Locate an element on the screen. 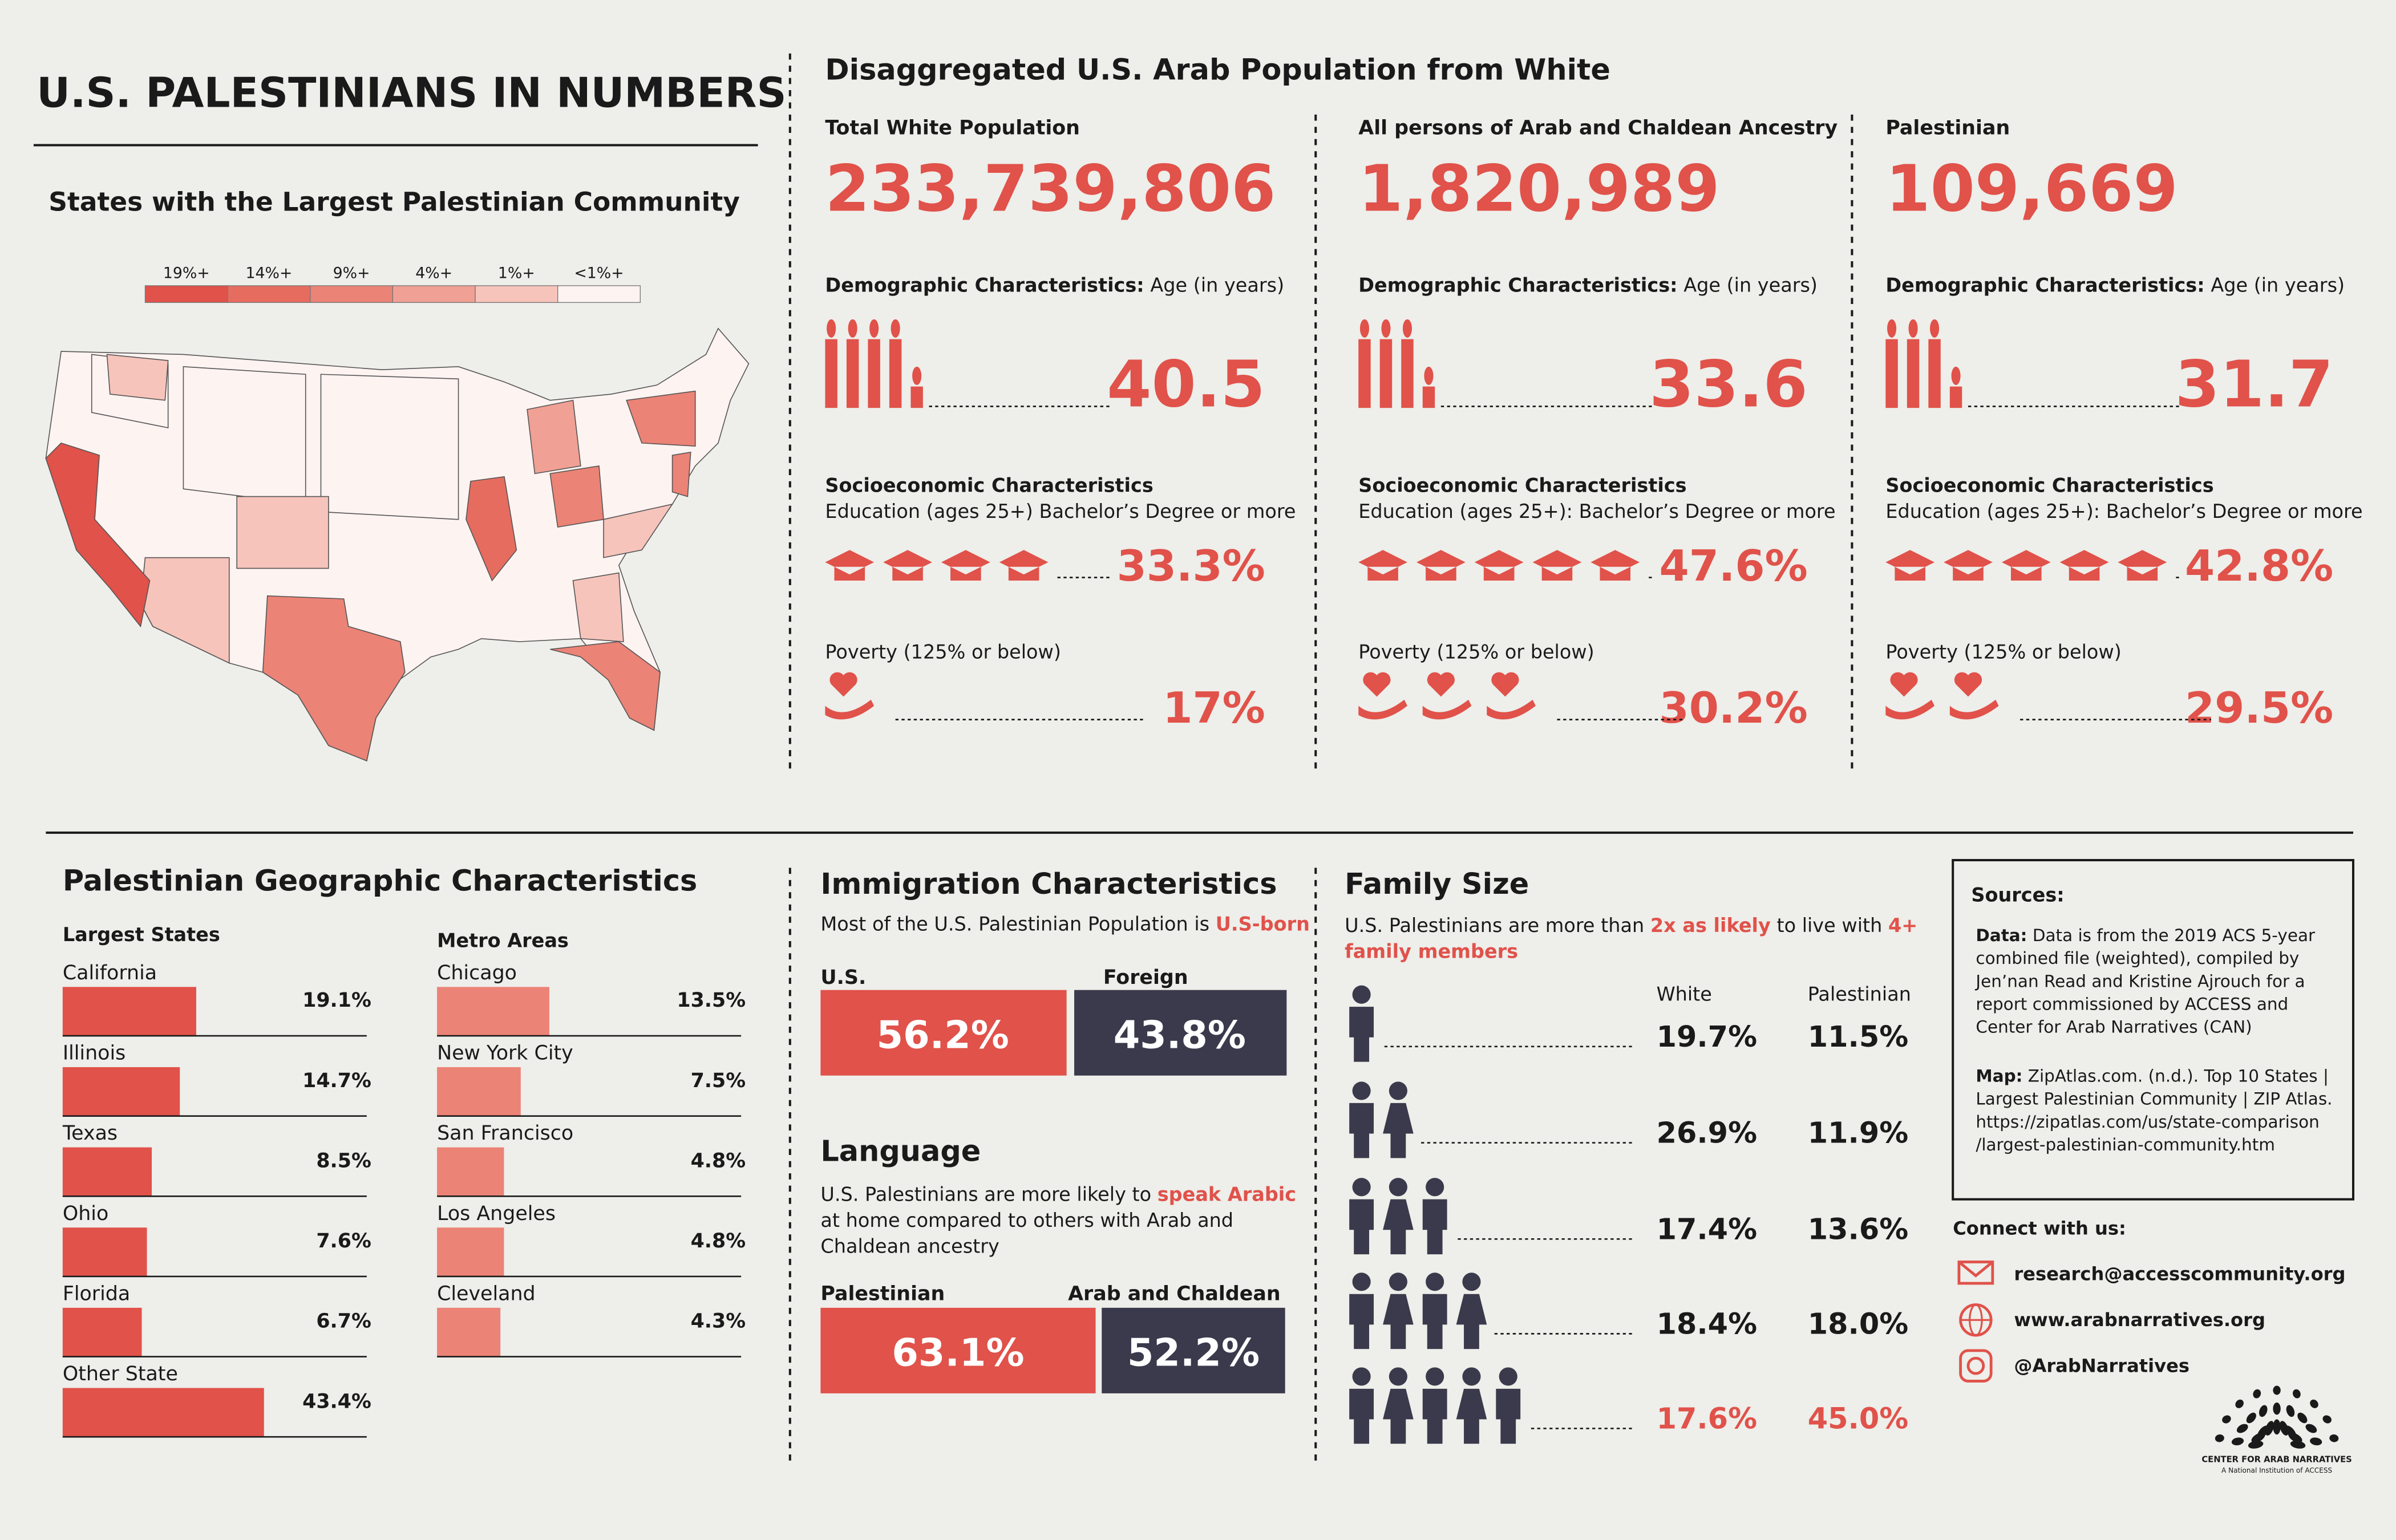 The image size is (2396, 1540). icon-email is located at coordinates (1976, 1269).